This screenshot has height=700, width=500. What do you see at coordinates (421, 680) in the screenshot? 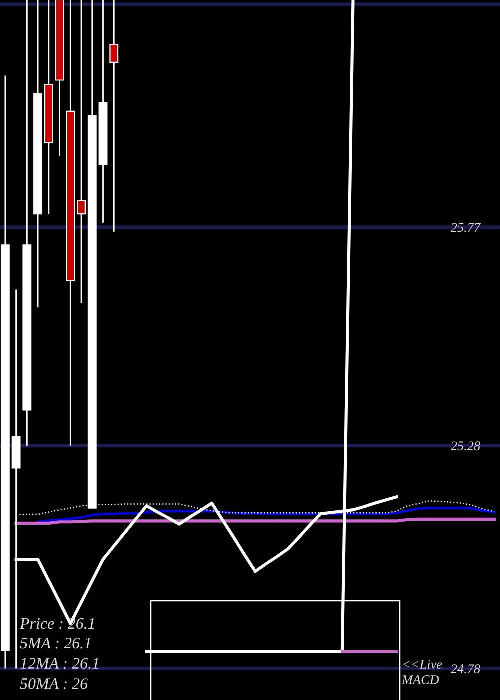
I see `annotation: MACD` at bounding box center [421, 680].